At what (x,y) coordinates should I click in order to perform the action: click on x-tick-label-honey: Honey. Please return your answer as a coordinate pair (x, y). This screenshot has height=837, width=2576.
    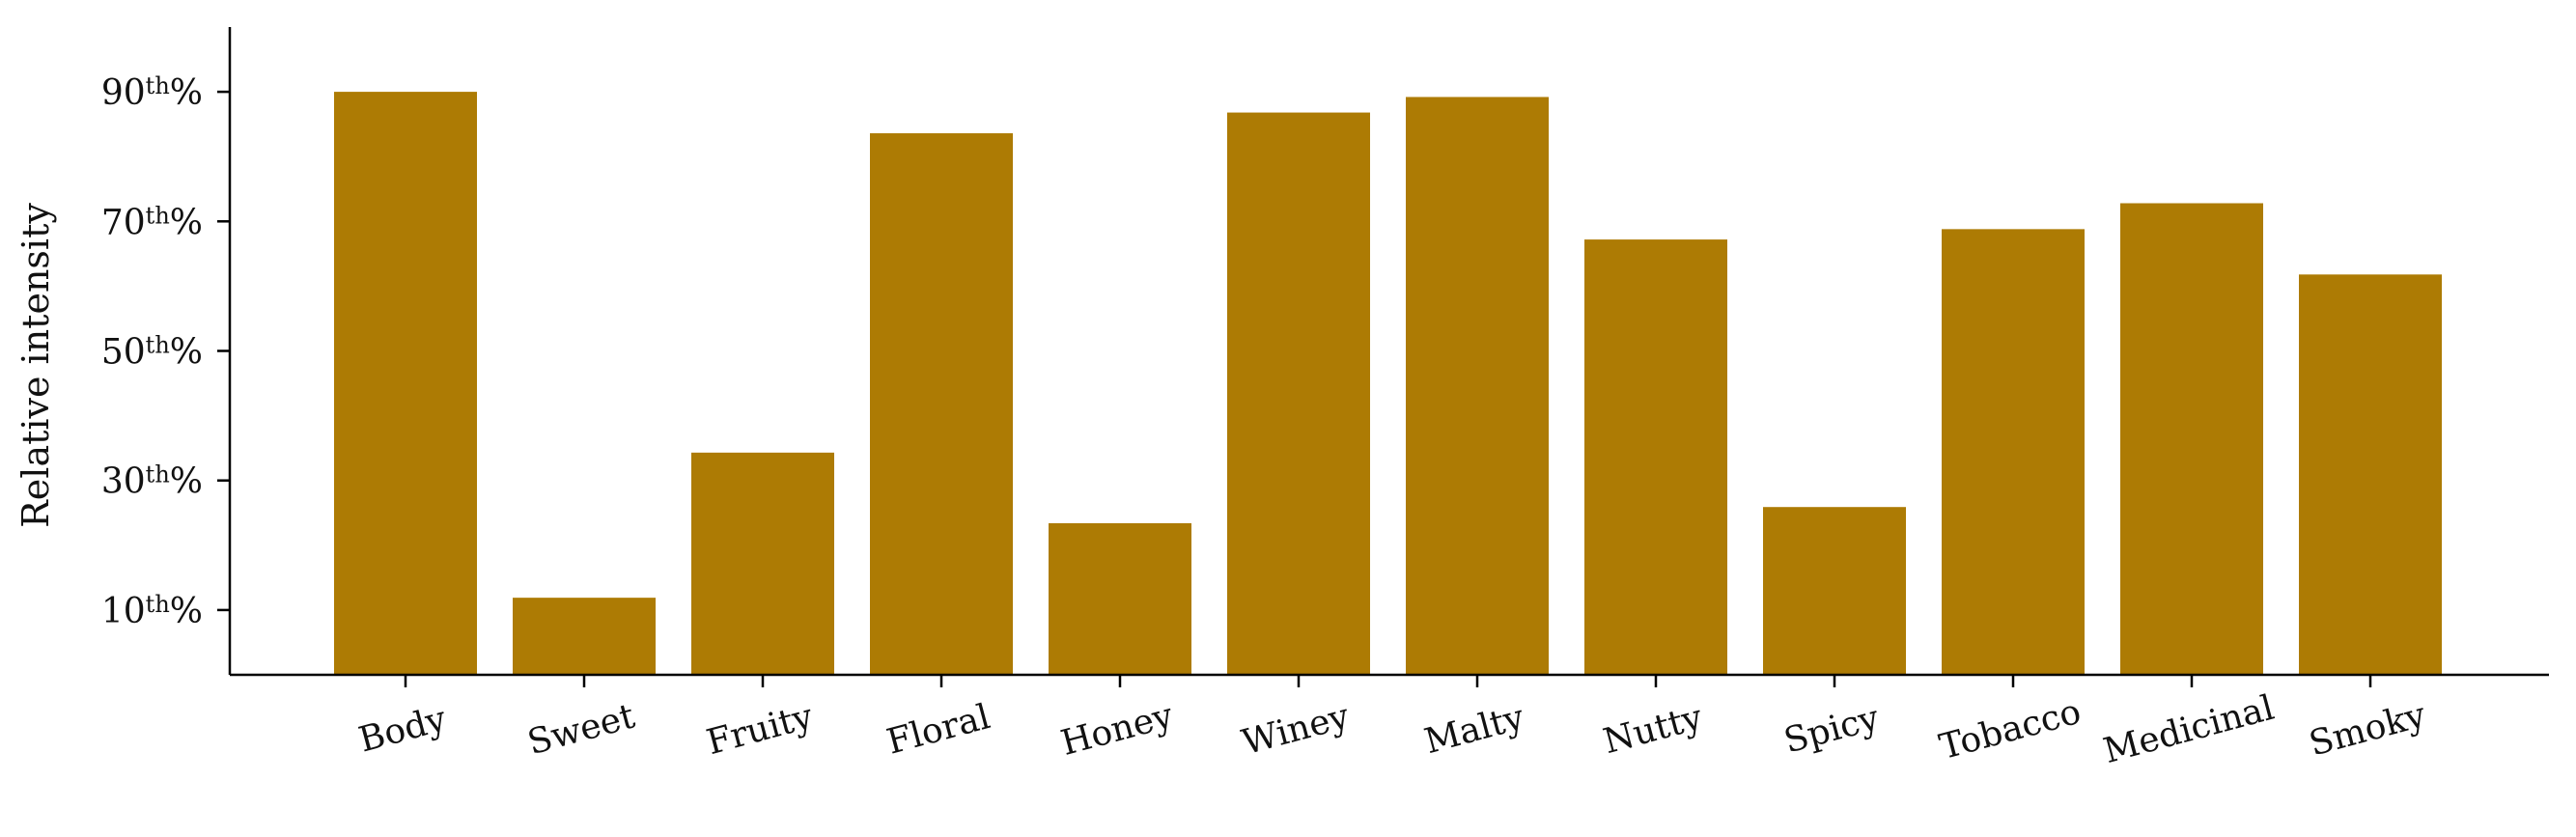
    Looking at the image, I should click on (1118, 730).